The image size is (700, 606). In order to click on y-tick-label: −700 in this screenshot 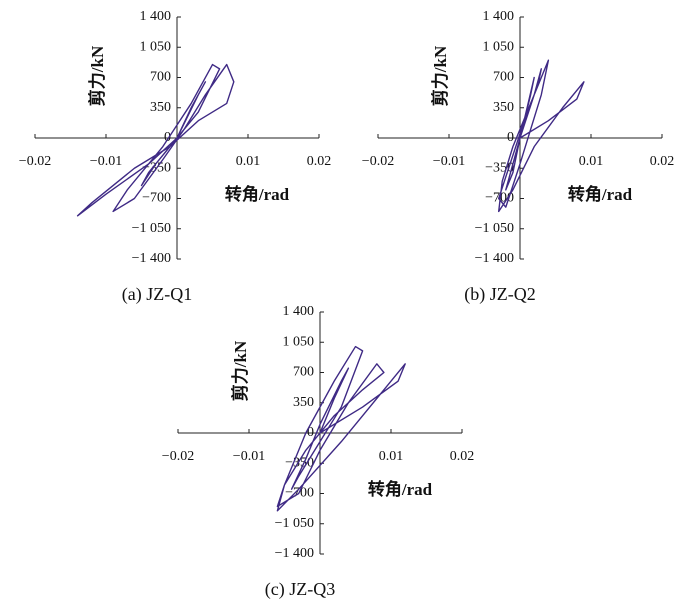, I will do `click(156, 198)`.